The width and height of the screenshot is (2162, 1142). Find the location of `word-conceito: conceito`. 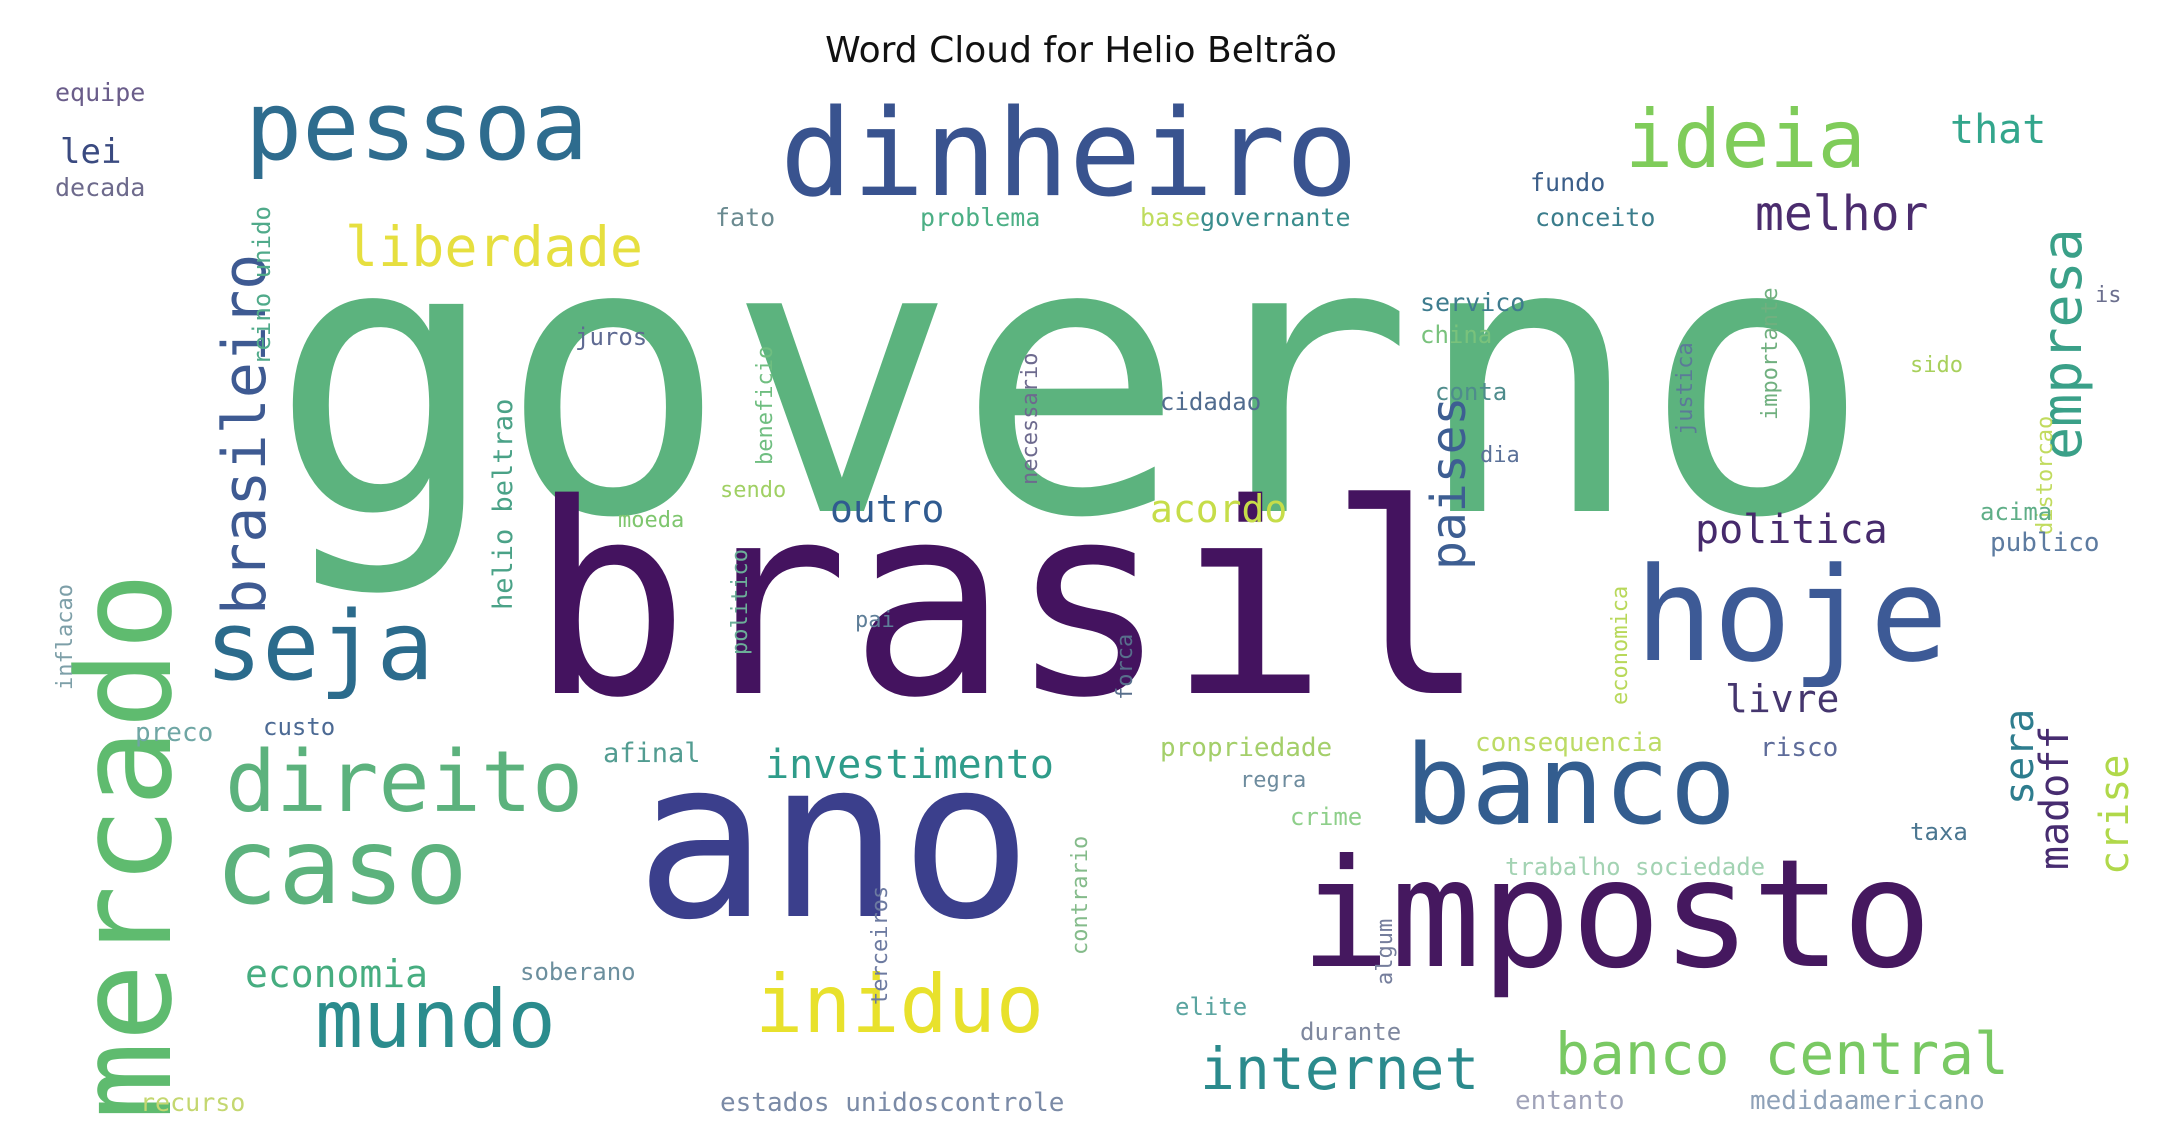

word-conceito: conceito is located at coordinates (1595, 217).